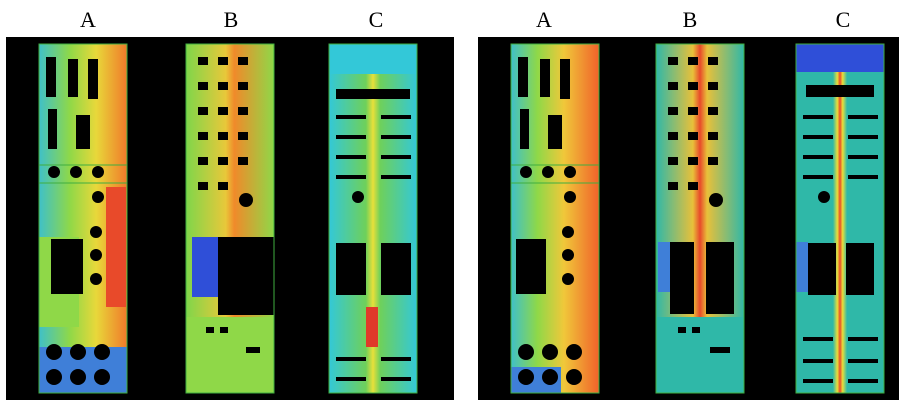 This screenshot has width=904, height=403. Describe the element at coordinates (544, 19) in the screenshot. I see `label-right-a: A` at that location.